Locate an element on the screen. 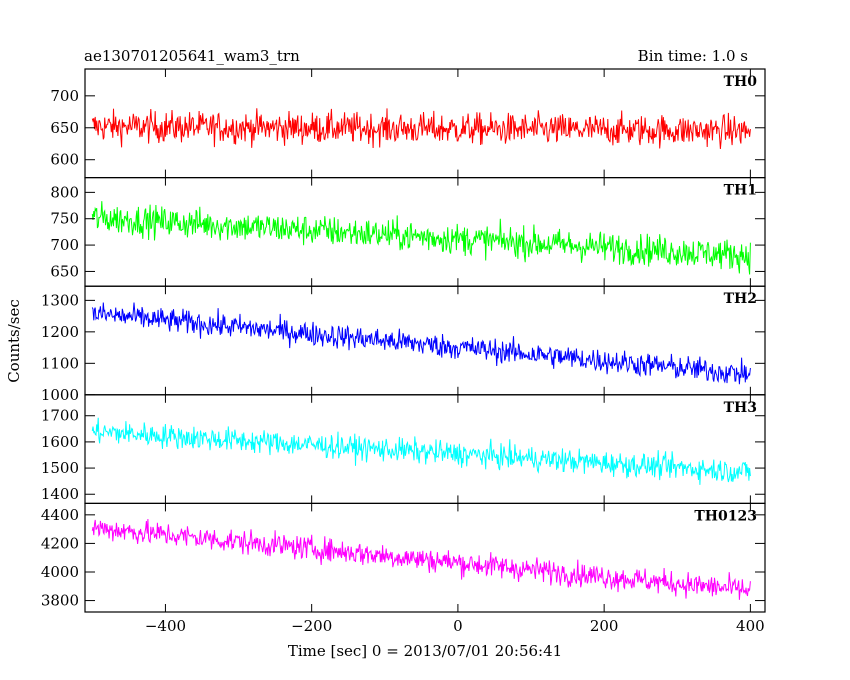 This screenshot has height=680, width=850. panel-th0: 600 650 700 TH0 is located at coordinates (408, 123).